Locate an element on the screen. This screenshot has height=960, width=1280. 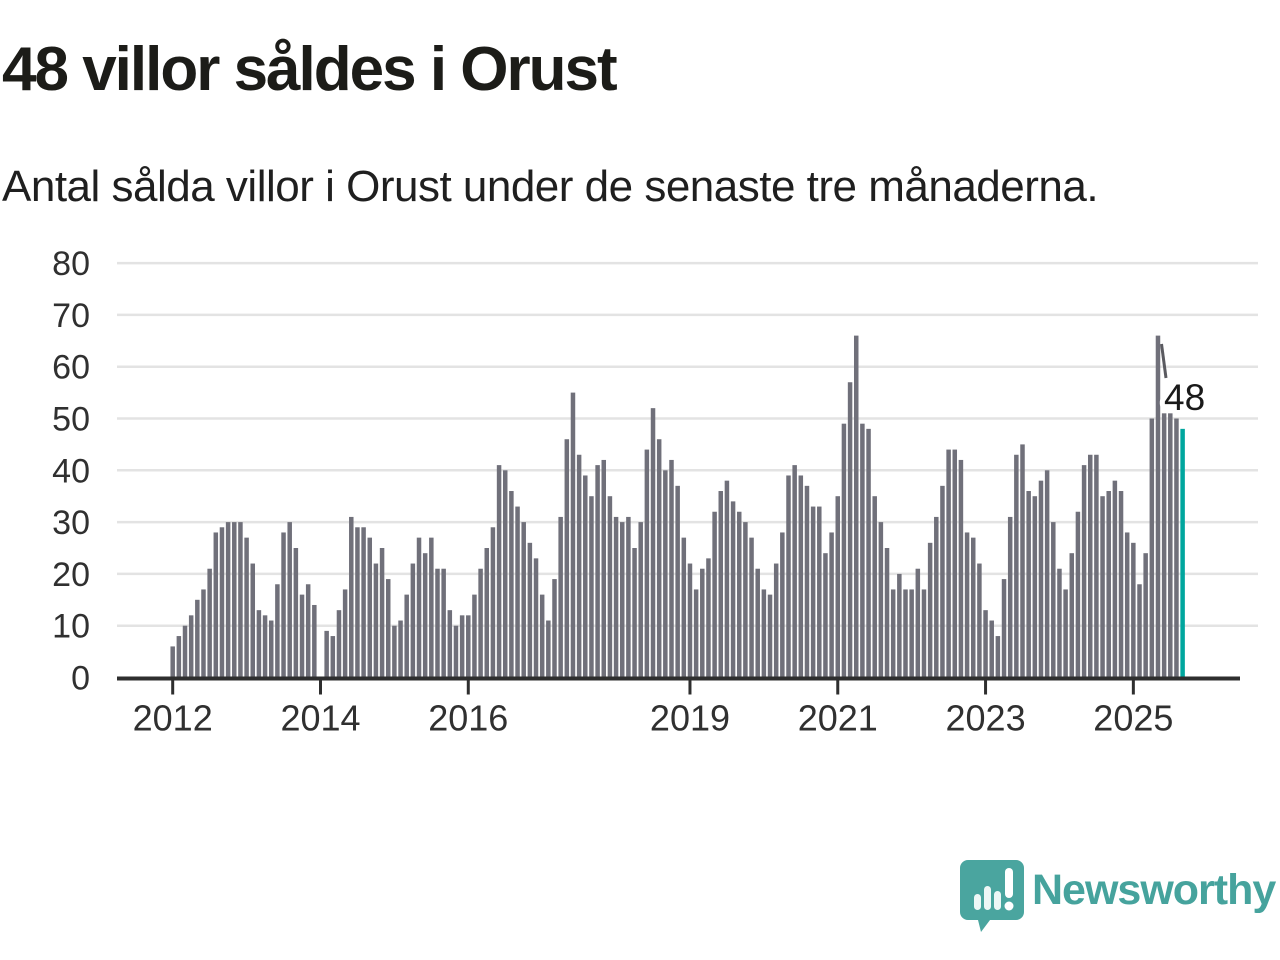
x-axis-label-2019: 2019 is located at coordinates (690, 718).